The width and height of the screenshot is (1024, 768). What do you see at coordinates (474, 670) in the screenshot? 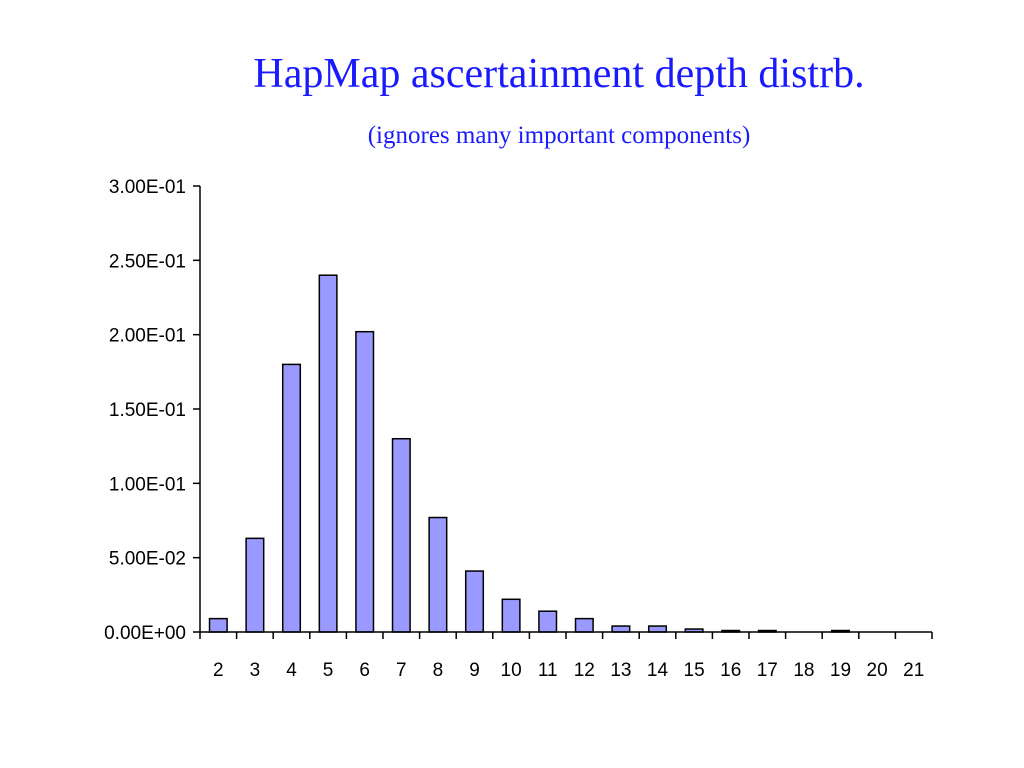
I see `x-tick-label: 9` at bounding box center [474, 670].